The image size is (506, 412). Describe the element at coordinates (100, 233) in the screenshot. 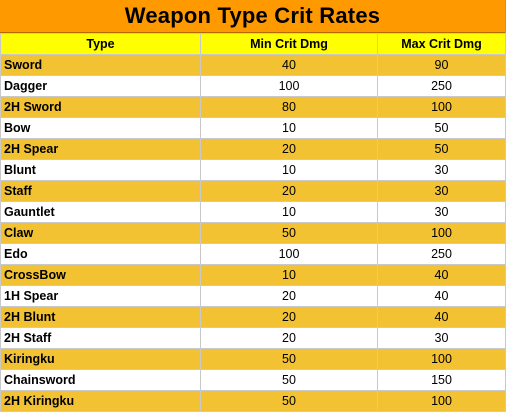

I see `cell-type: Claw` at that location.